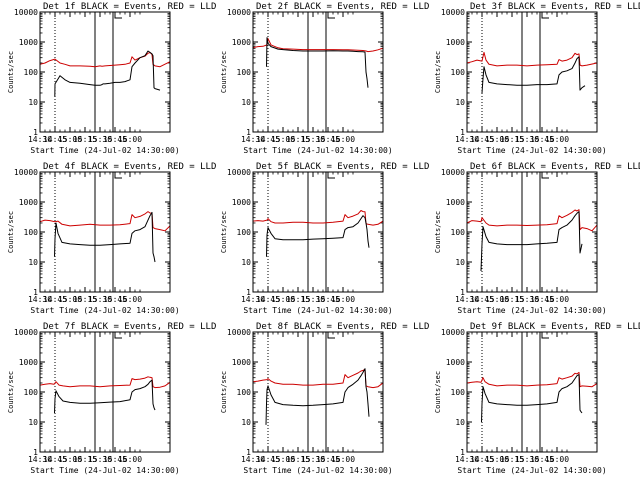 The height and width of the screenshot is (485, 640). What do you see at coordinates (129, 167) in the screenshot?
I see `panel-title: Det 4f BLACK = Events, RED = LLD` at bounding box center [129, 167].